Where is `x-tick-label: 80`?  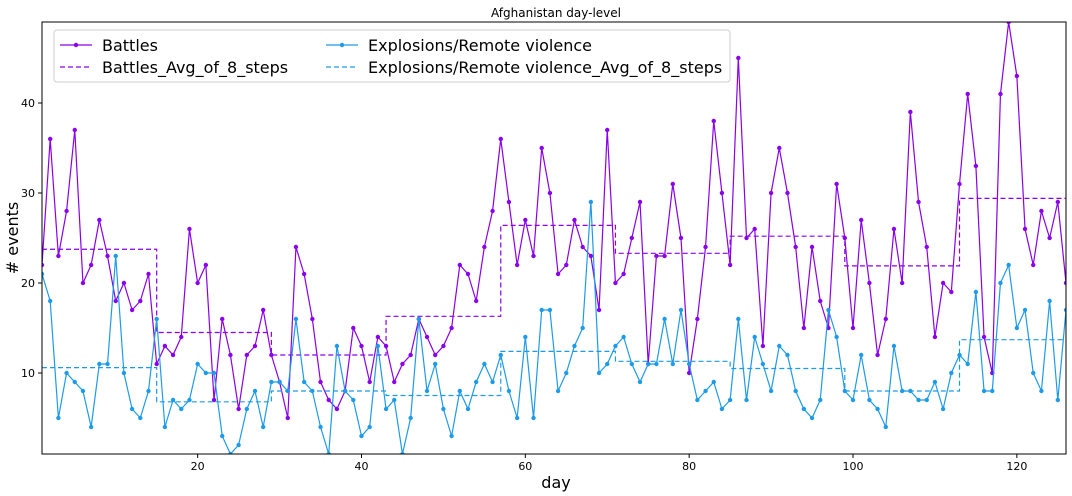 x-tick-label: 80 is located at coordinates (689, 466).